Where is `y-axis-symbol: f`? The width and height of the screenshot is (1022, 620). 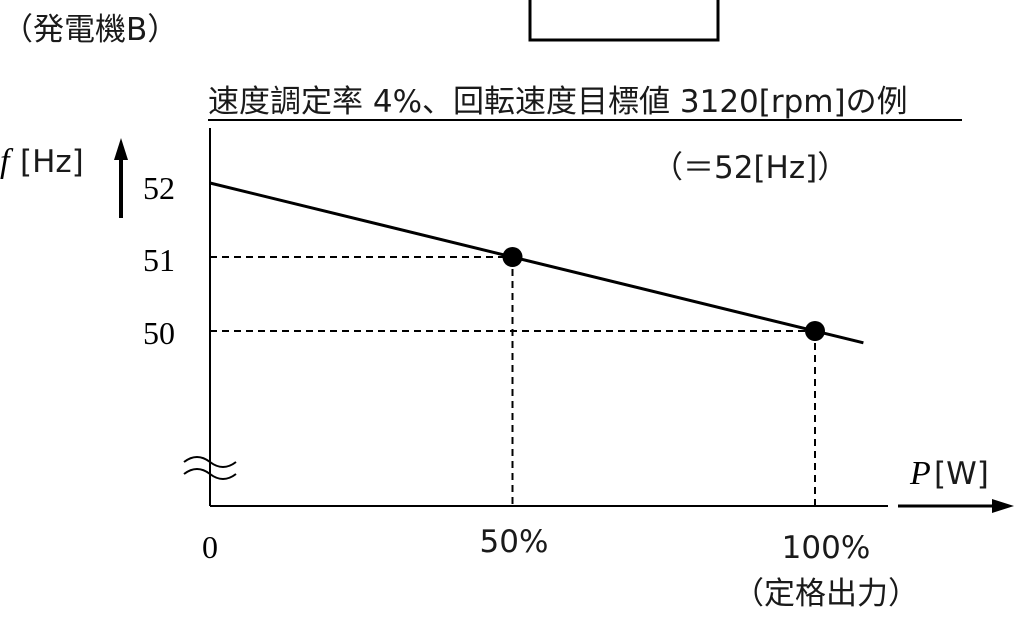
y-axis-symbol: f is located at coordinates (7, 161).